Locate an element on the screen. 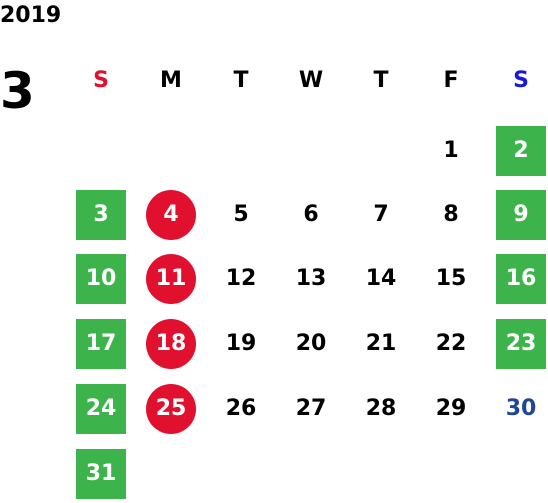 The image size is (548, 503). weekday-header: M is located at coordinates (171, 80).